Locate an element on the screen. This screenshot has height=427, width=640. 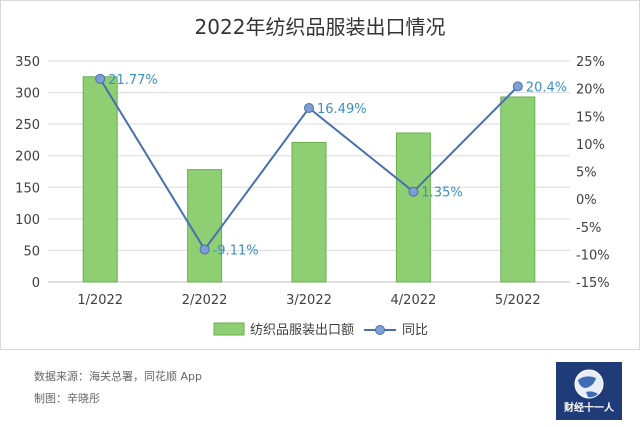
y-right-tick-label: -15% is located at coordinates (593, 283).